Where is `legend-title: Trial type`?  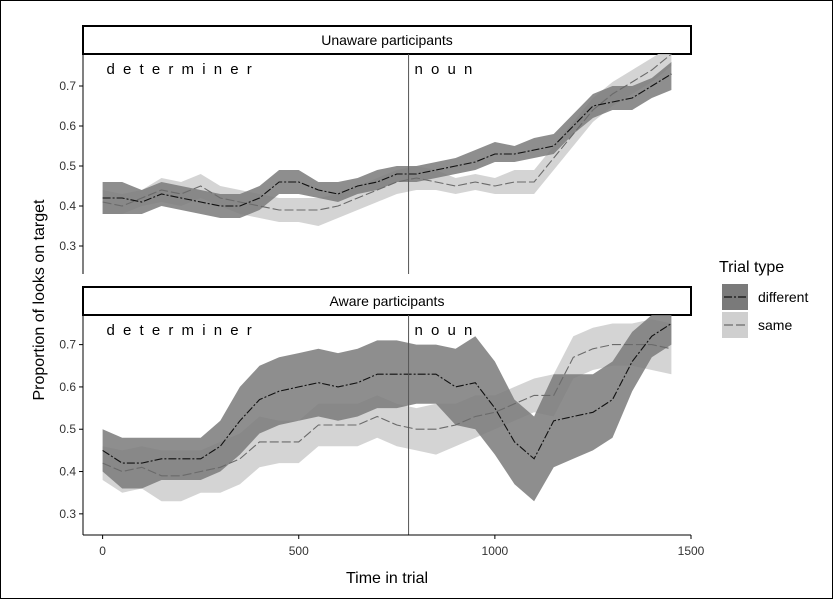 legend-title: Trial type is located at coordinates (751, 267).